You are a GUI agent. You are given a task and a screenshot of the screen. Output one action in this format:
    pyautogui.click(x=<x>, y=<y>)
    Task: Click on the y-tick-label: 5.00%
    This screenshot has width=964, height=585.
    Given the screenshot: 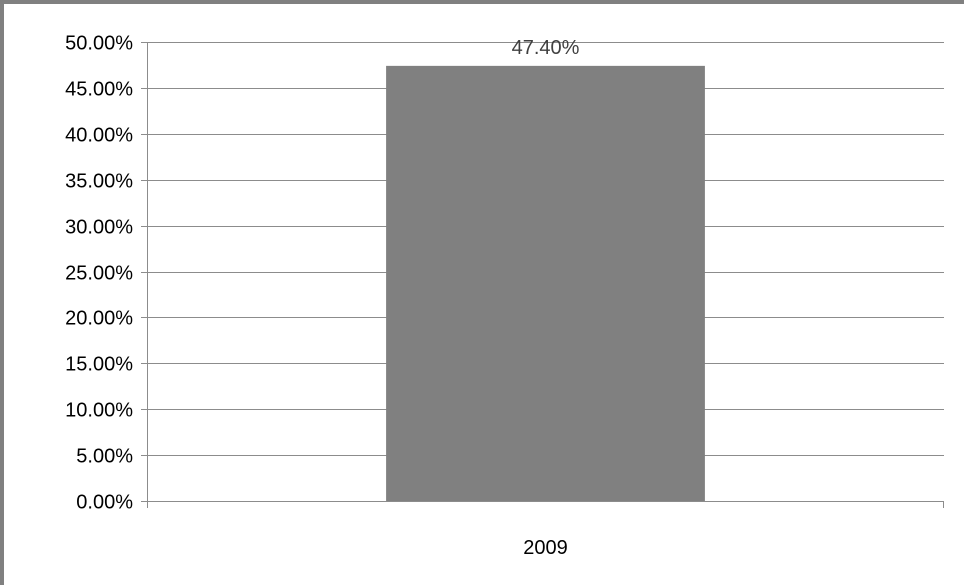 What is the action you would take?
    pyautogui.click(x=104, y=457)
    